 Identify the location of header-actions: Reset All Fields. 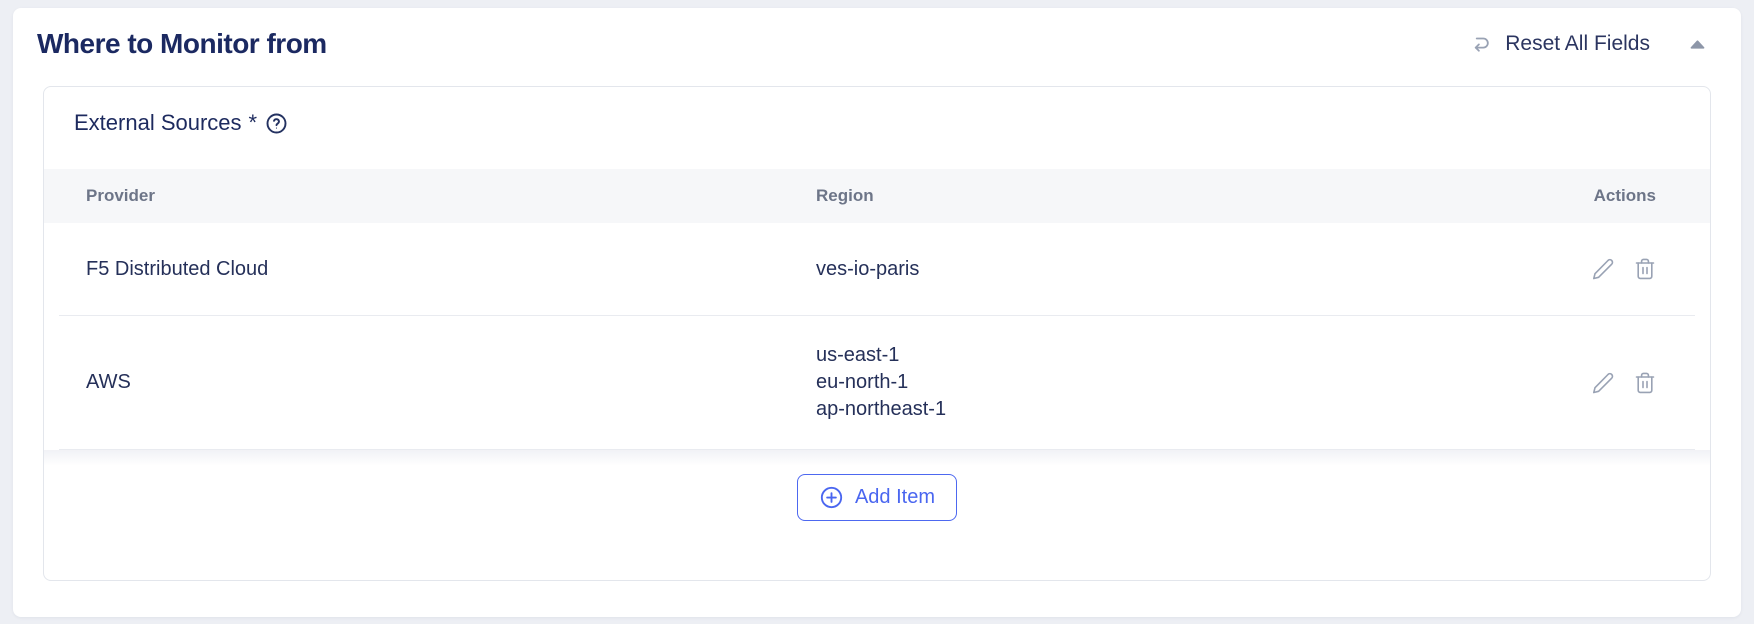
(1587, 44).